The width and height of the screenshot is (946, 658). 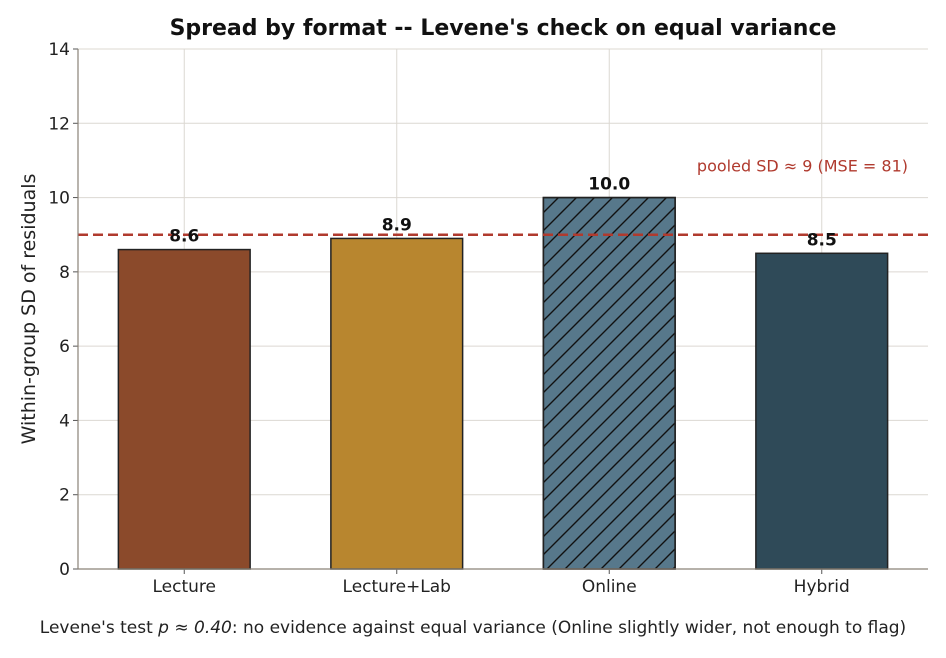 I want to click on bar-value-label: 10.0, so click(x=609, y=185).